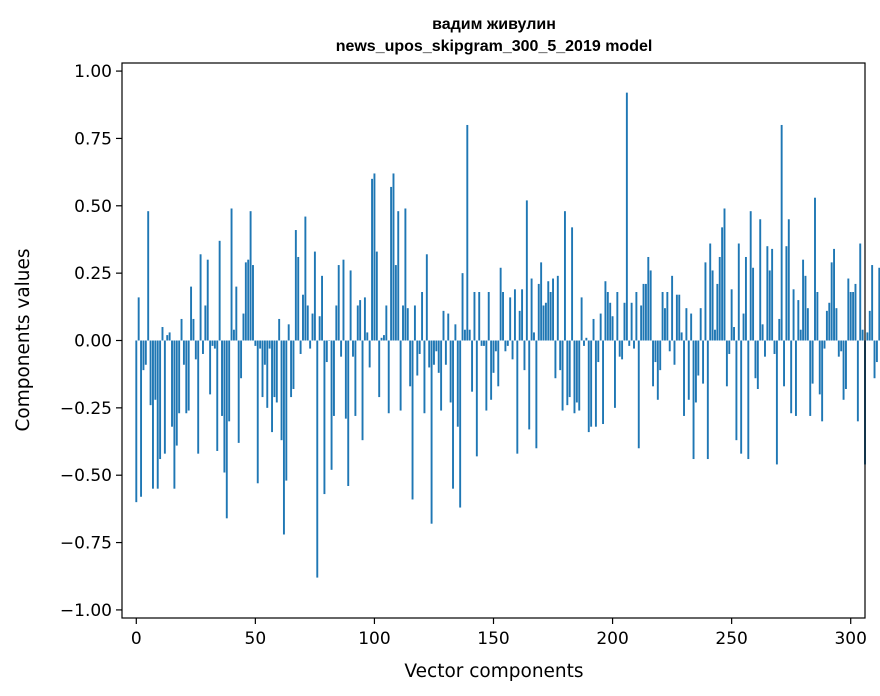 The width and height of the screenshot is (880, 696). What do you see at coordinates (136, 639) in the screenshot?
I see `x-tick-label-0: 0` at bounding box center [136, 639].